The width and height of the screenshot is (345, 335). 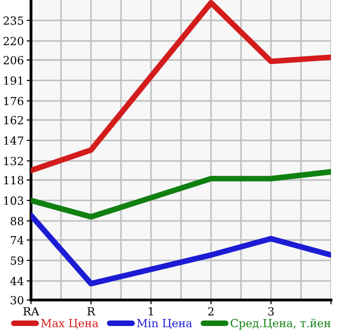 What do you see at coordinates (14, 101) in the screenshot?
I see `y-tick-label: 176` at bounding box center [14, 101].